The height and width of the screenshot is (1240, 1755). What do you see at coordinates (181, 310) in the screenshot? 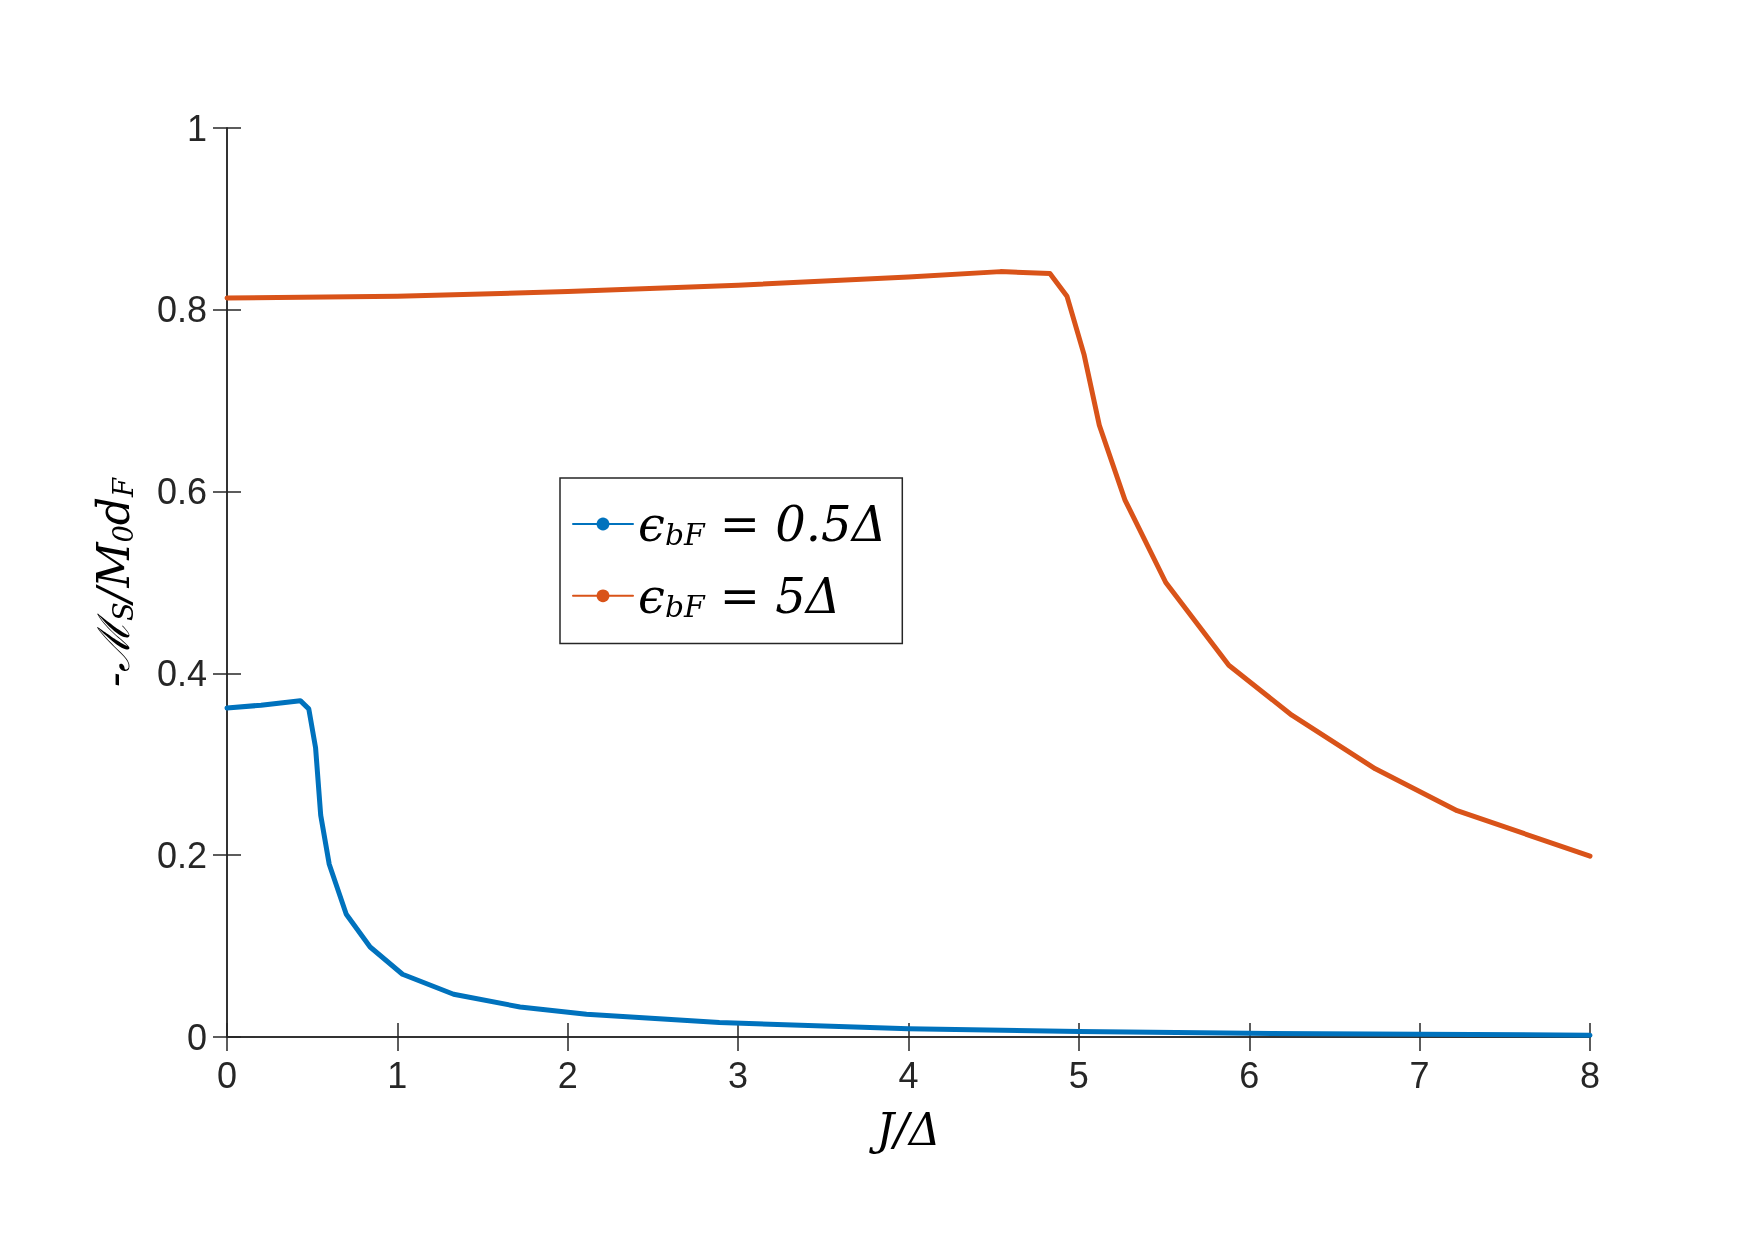
I see `y-tick-label: 0.8` at bounding box center [181, 310].